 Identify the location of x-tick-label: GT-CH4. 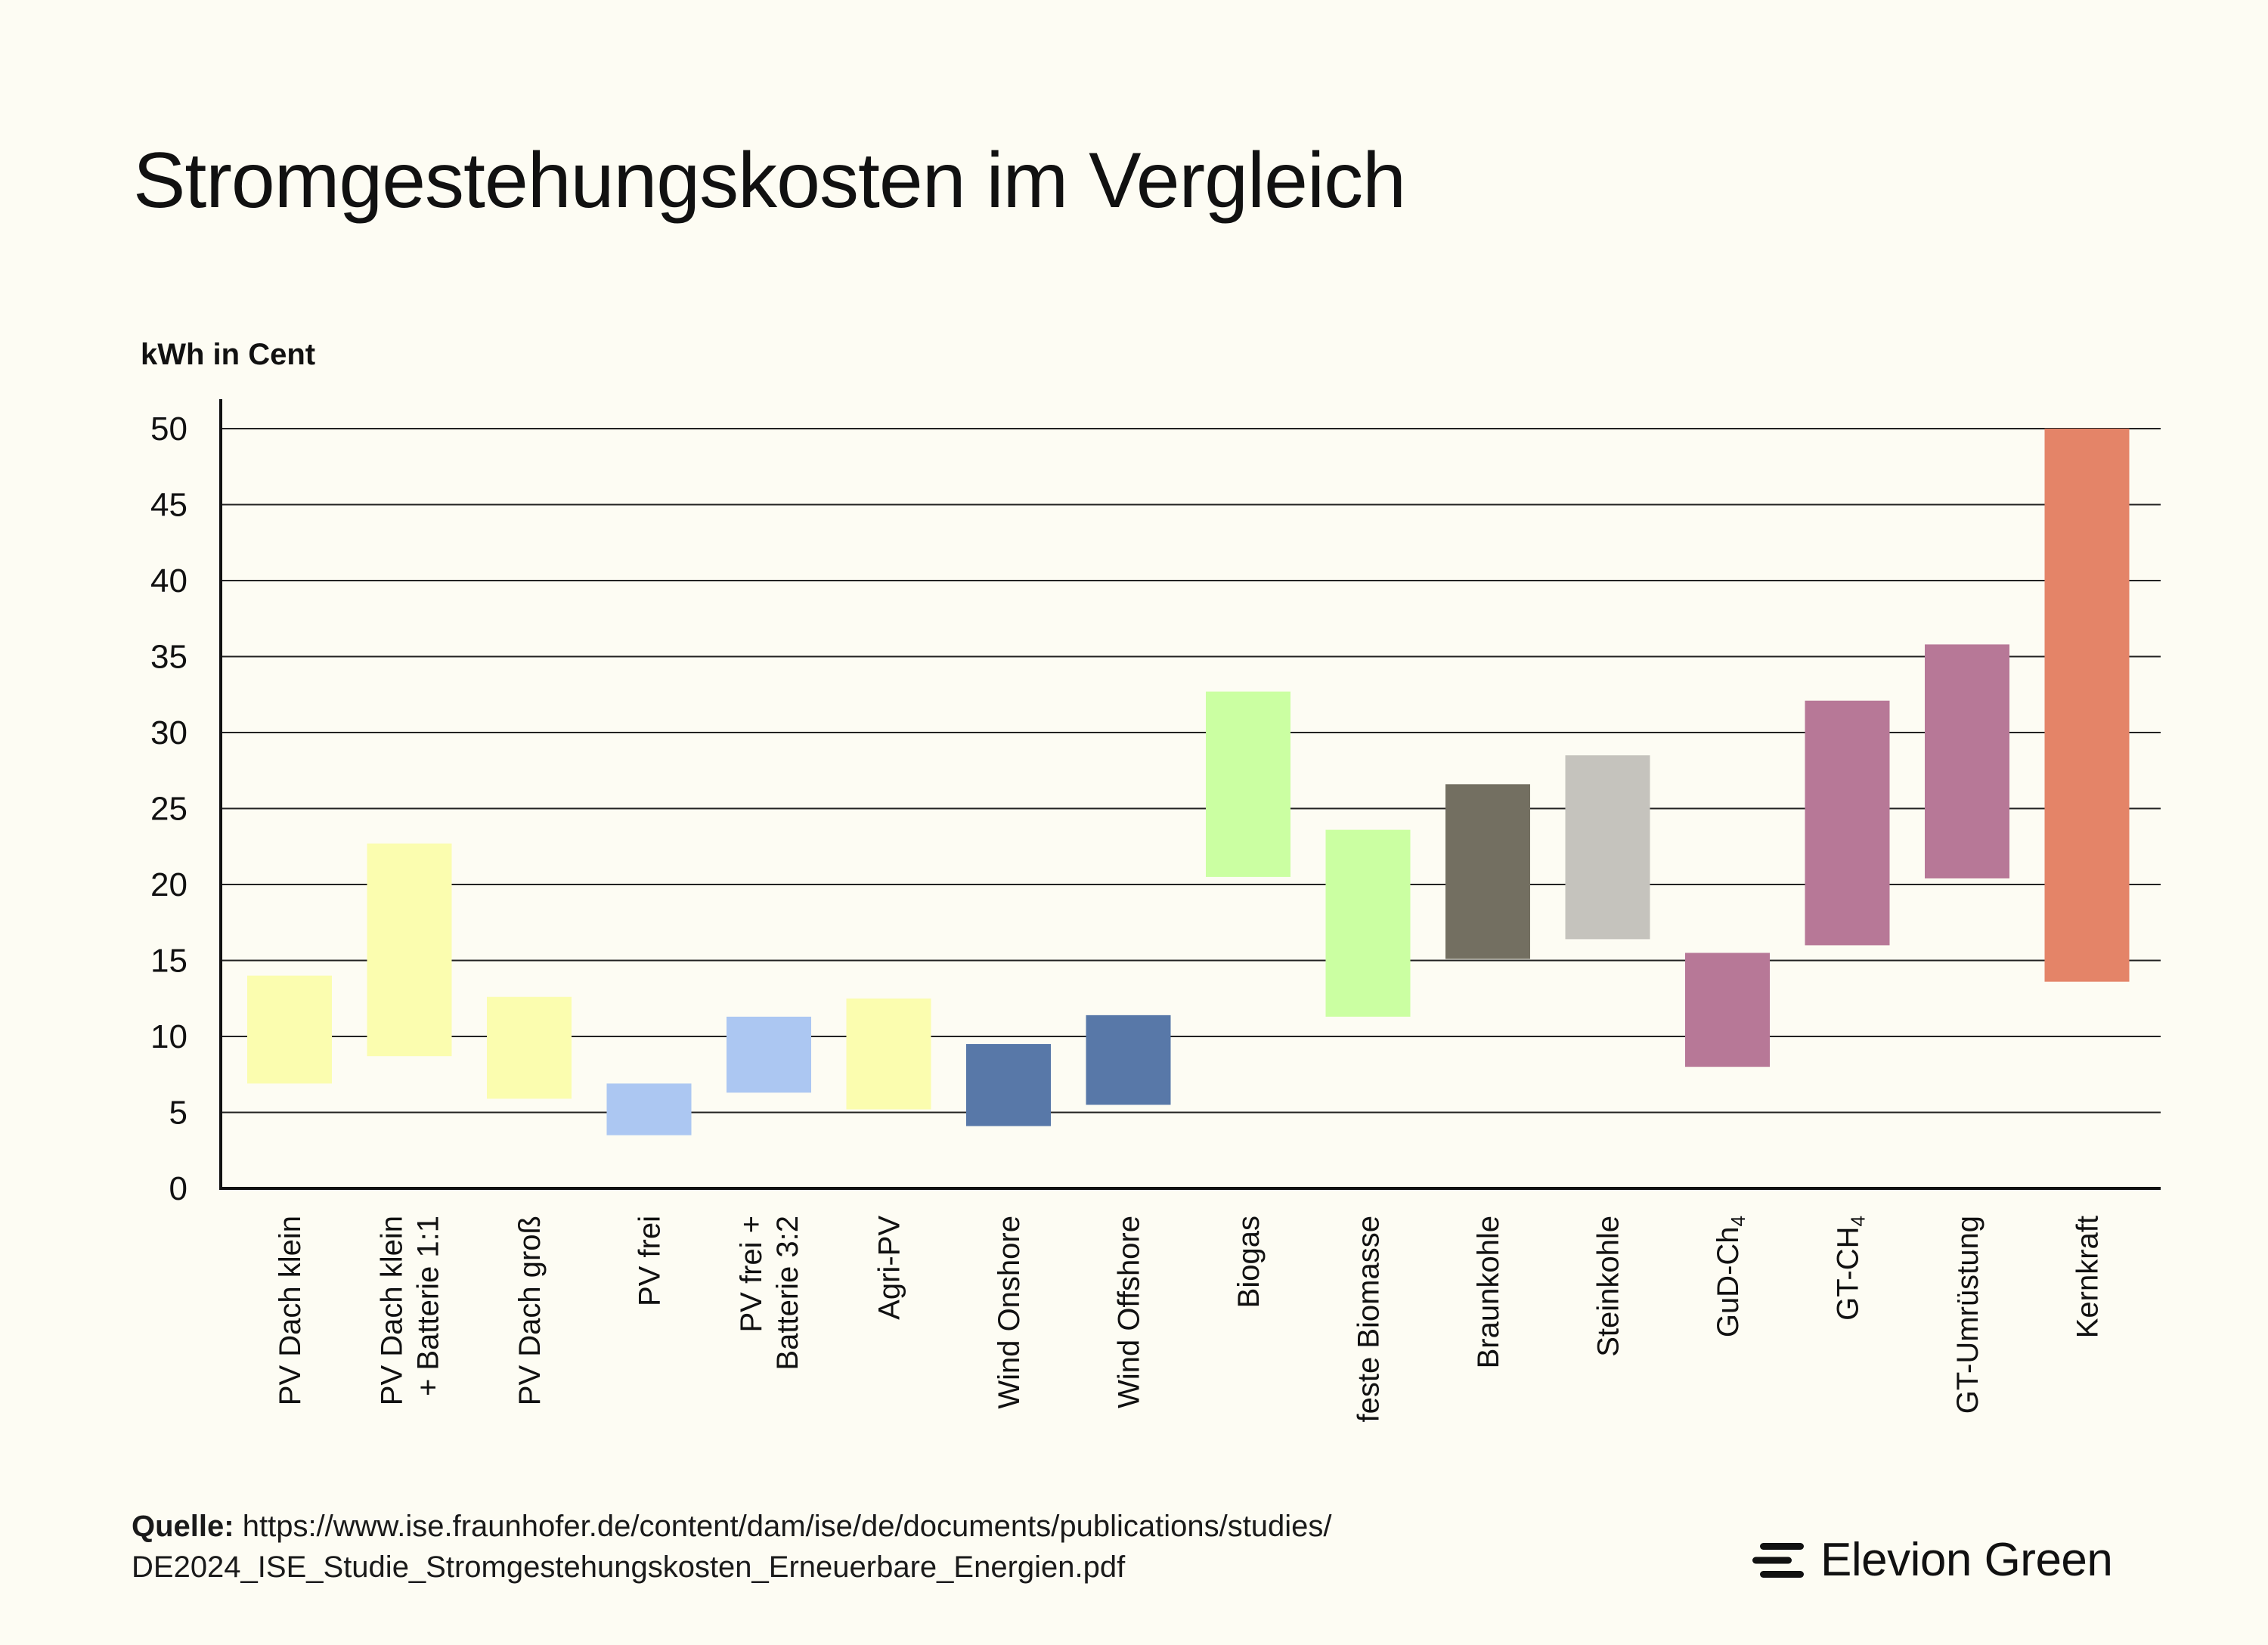
(1851, 1268).